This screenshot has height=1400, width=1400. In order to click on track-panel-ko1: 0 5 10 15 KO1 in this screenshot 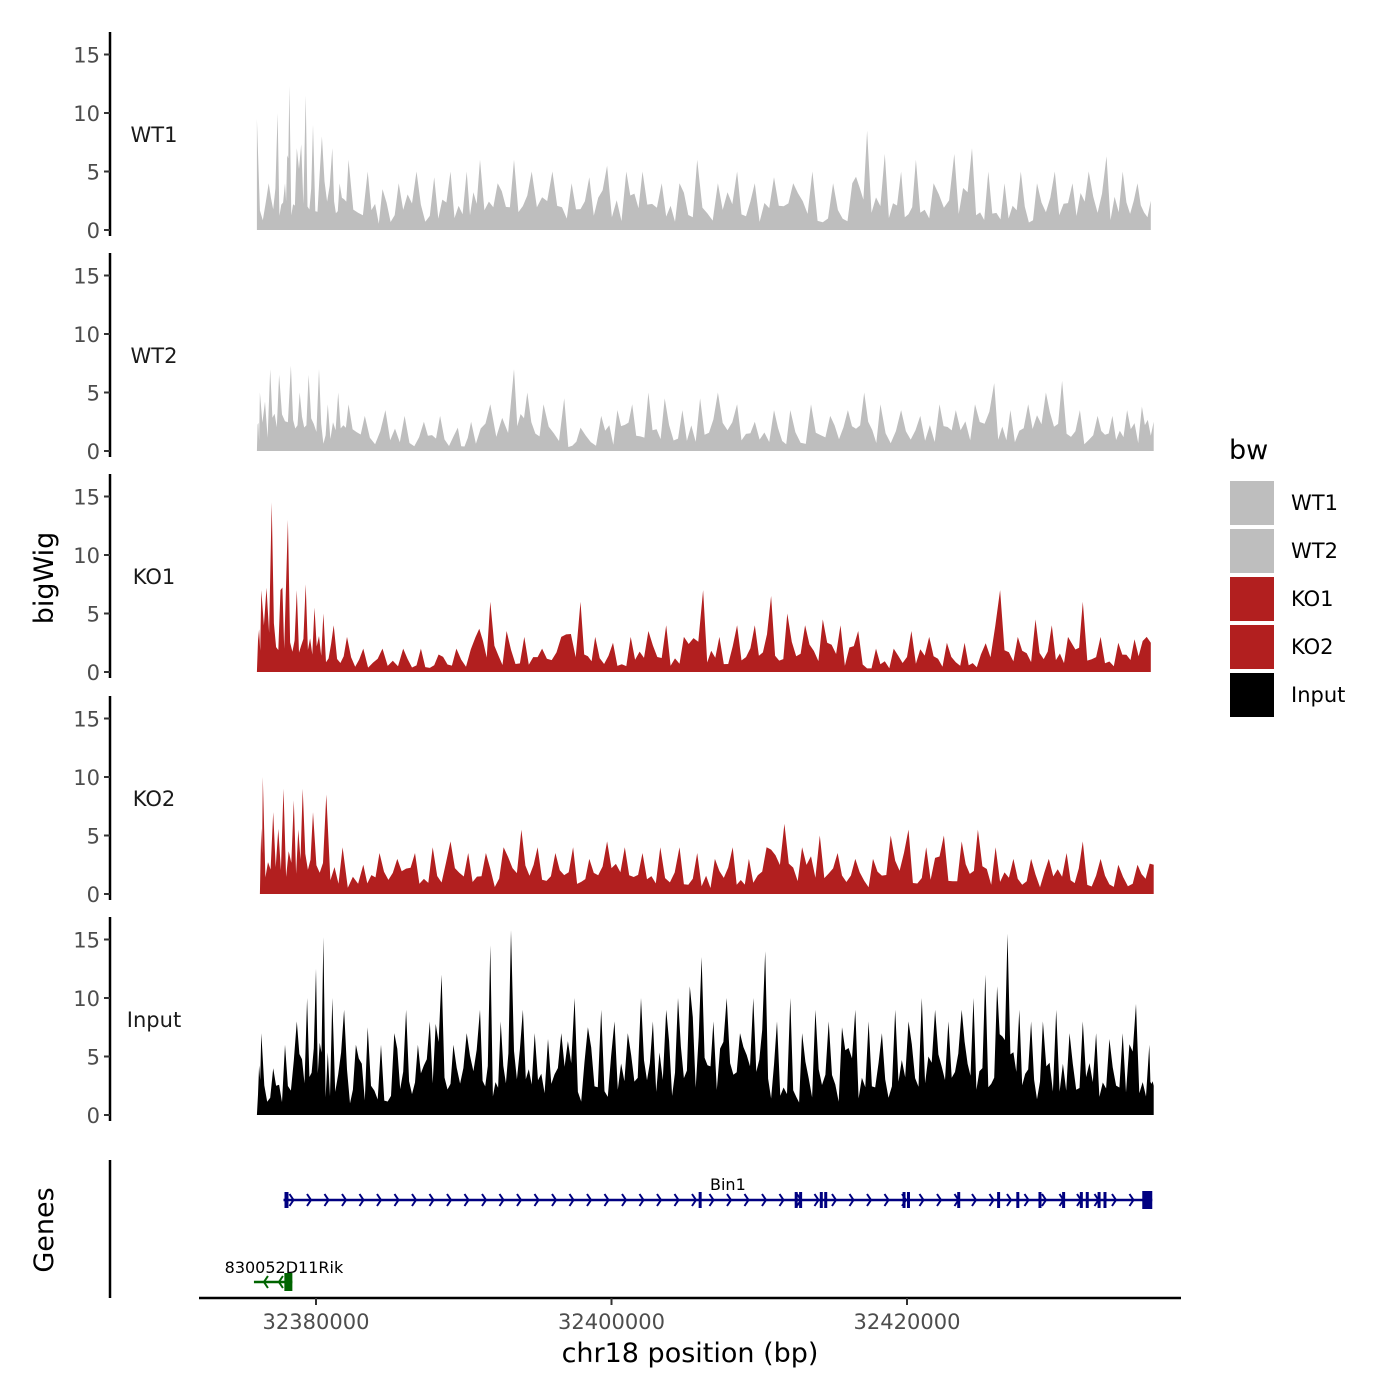, I will do `click(612, 579)`.